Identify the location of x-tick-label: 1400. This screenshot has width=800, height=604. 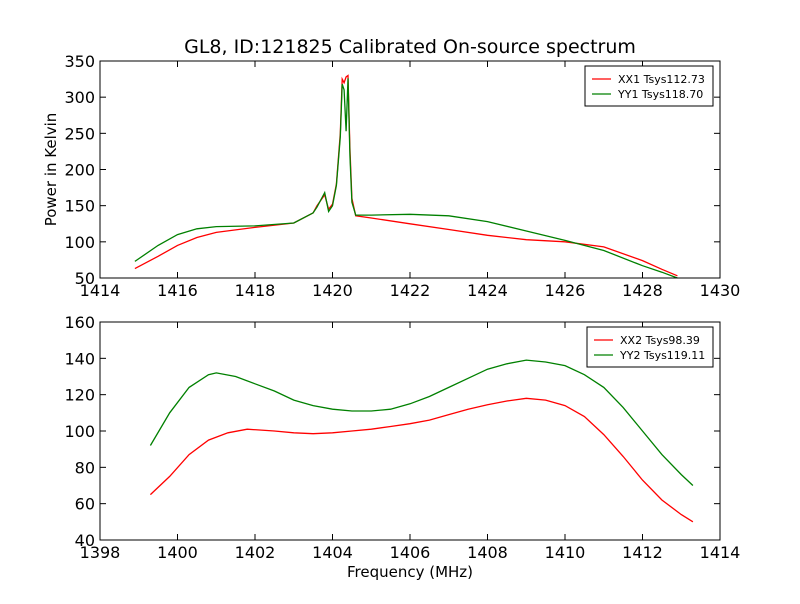
(177, 552).